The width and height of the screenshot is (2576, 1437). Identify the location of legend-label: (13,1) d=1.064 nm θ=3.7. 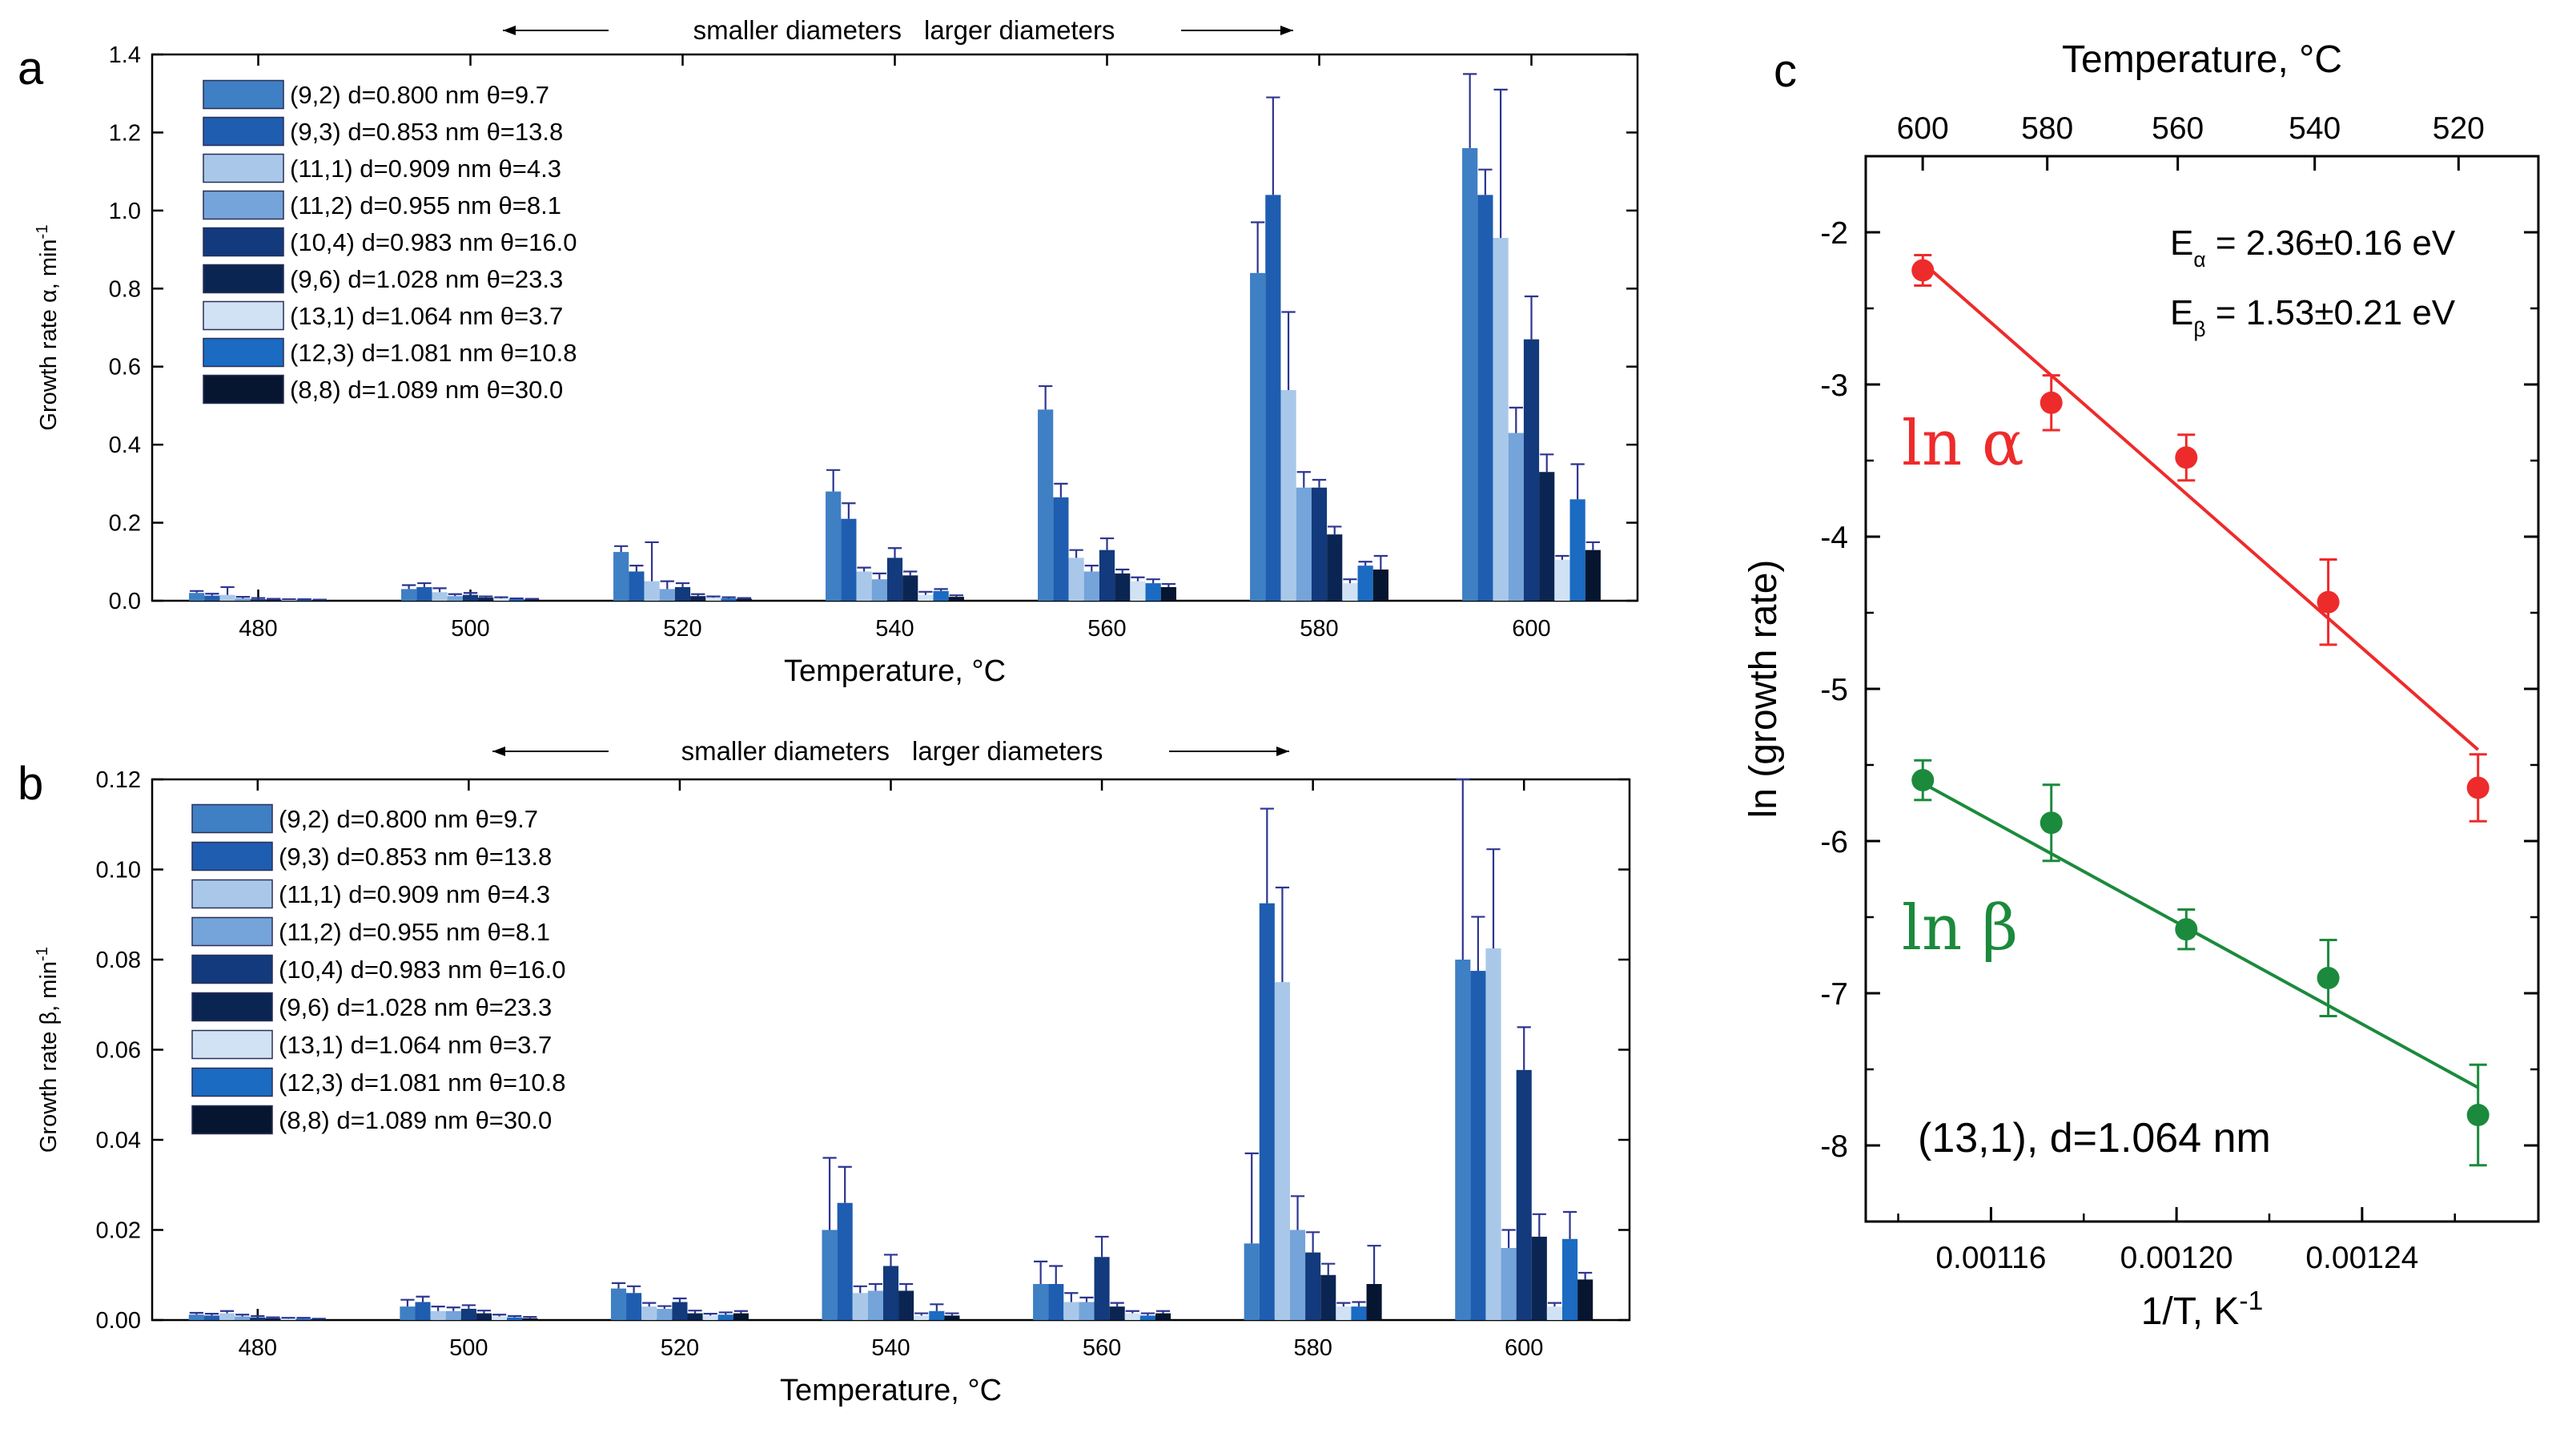
(426, 316).